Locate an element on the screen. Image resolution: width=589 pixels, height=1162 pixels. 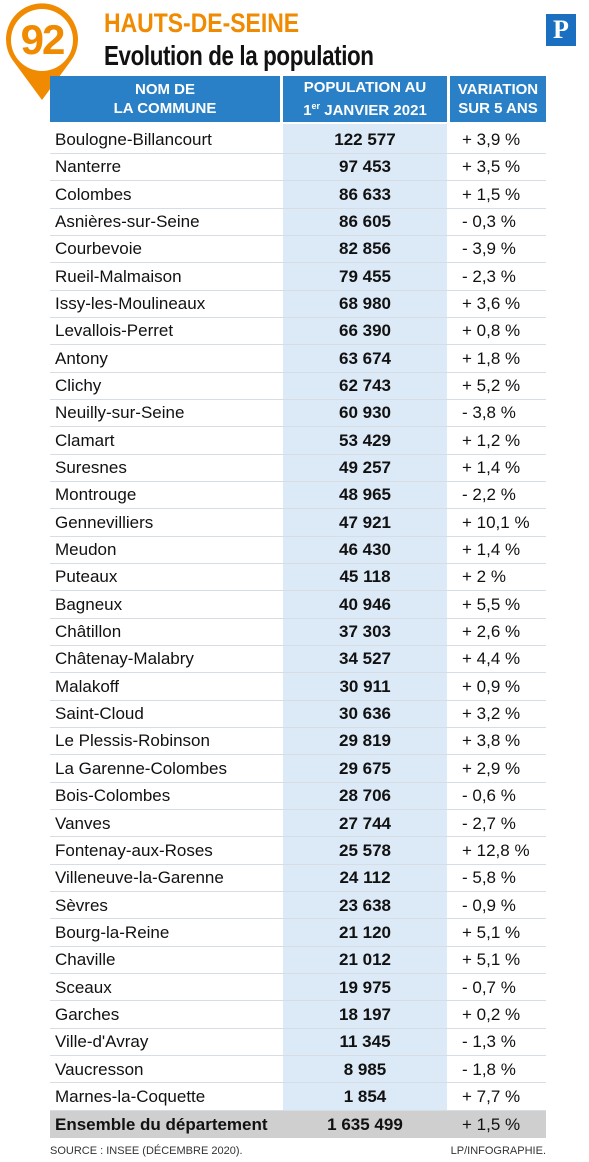
commune-name: Suresnes is located at coordinates (91, 468).